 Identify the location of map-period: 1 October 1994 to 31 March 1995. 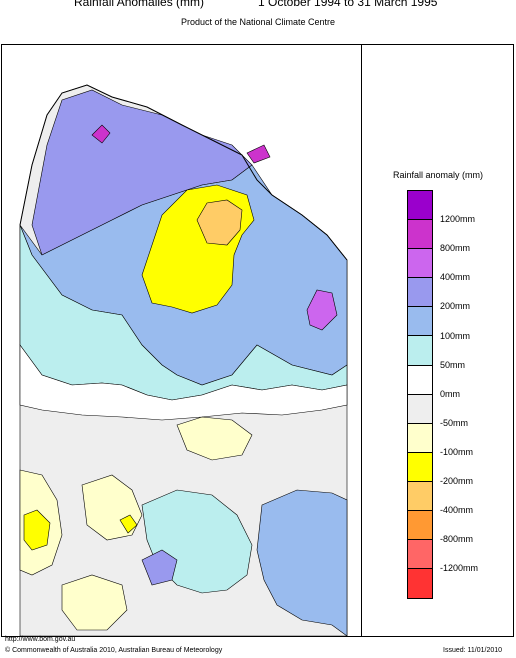
(348, 4).